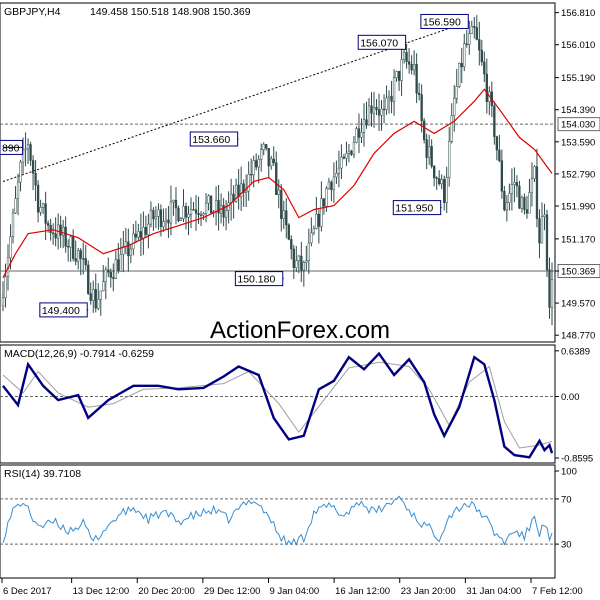 The width and height of the screenshot is (600, 600). Describe the element at coordinates (379, 43) in the screenshot. I see `price-label-text: 156.070` at that location.